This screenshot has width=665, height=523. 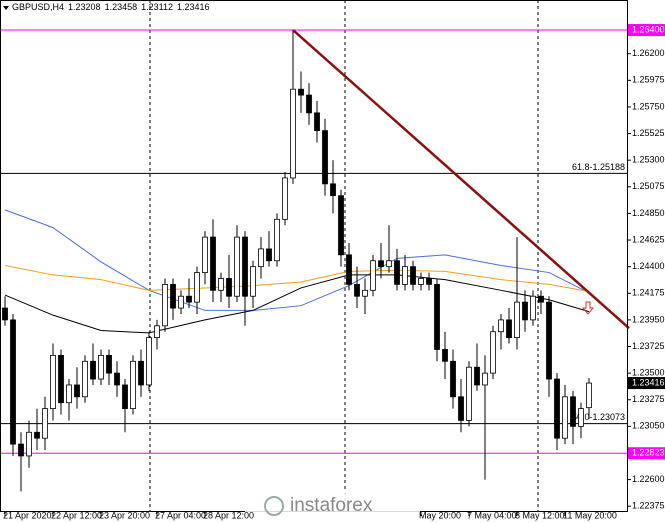 I want to click on header: GBPUSD,H4 1.23208 1.23458 1.23112 1.23416, so click(x=111, y=7).